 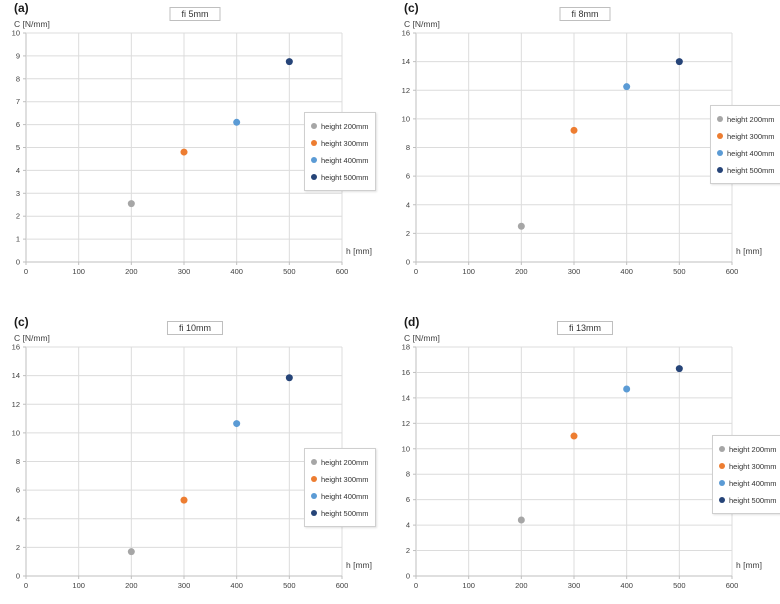 What do you see at coordinates (412, 322) in the screenshot?
I see `panel-label: (d)` at bounding box center [412, 322].